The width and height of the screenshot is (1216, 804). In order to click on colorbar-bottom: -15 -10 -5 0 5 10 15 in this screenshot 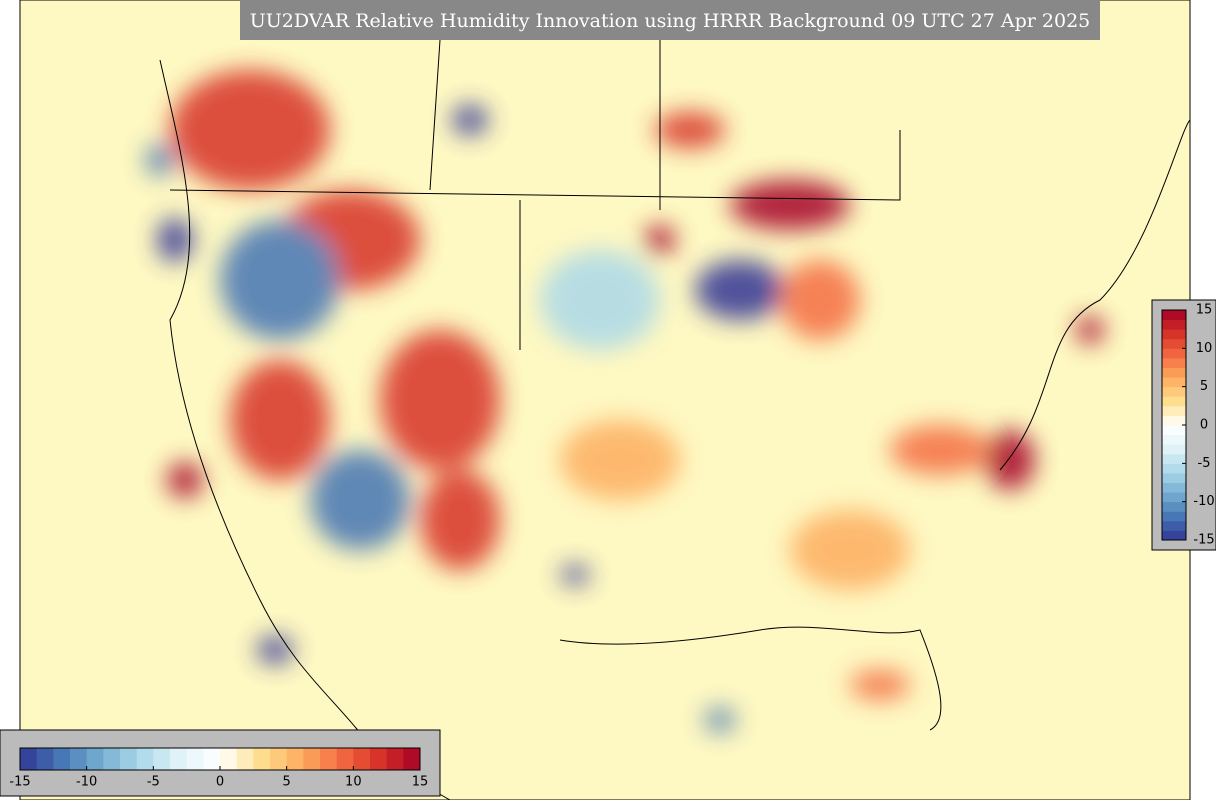, I will do `click(219, 768)`.